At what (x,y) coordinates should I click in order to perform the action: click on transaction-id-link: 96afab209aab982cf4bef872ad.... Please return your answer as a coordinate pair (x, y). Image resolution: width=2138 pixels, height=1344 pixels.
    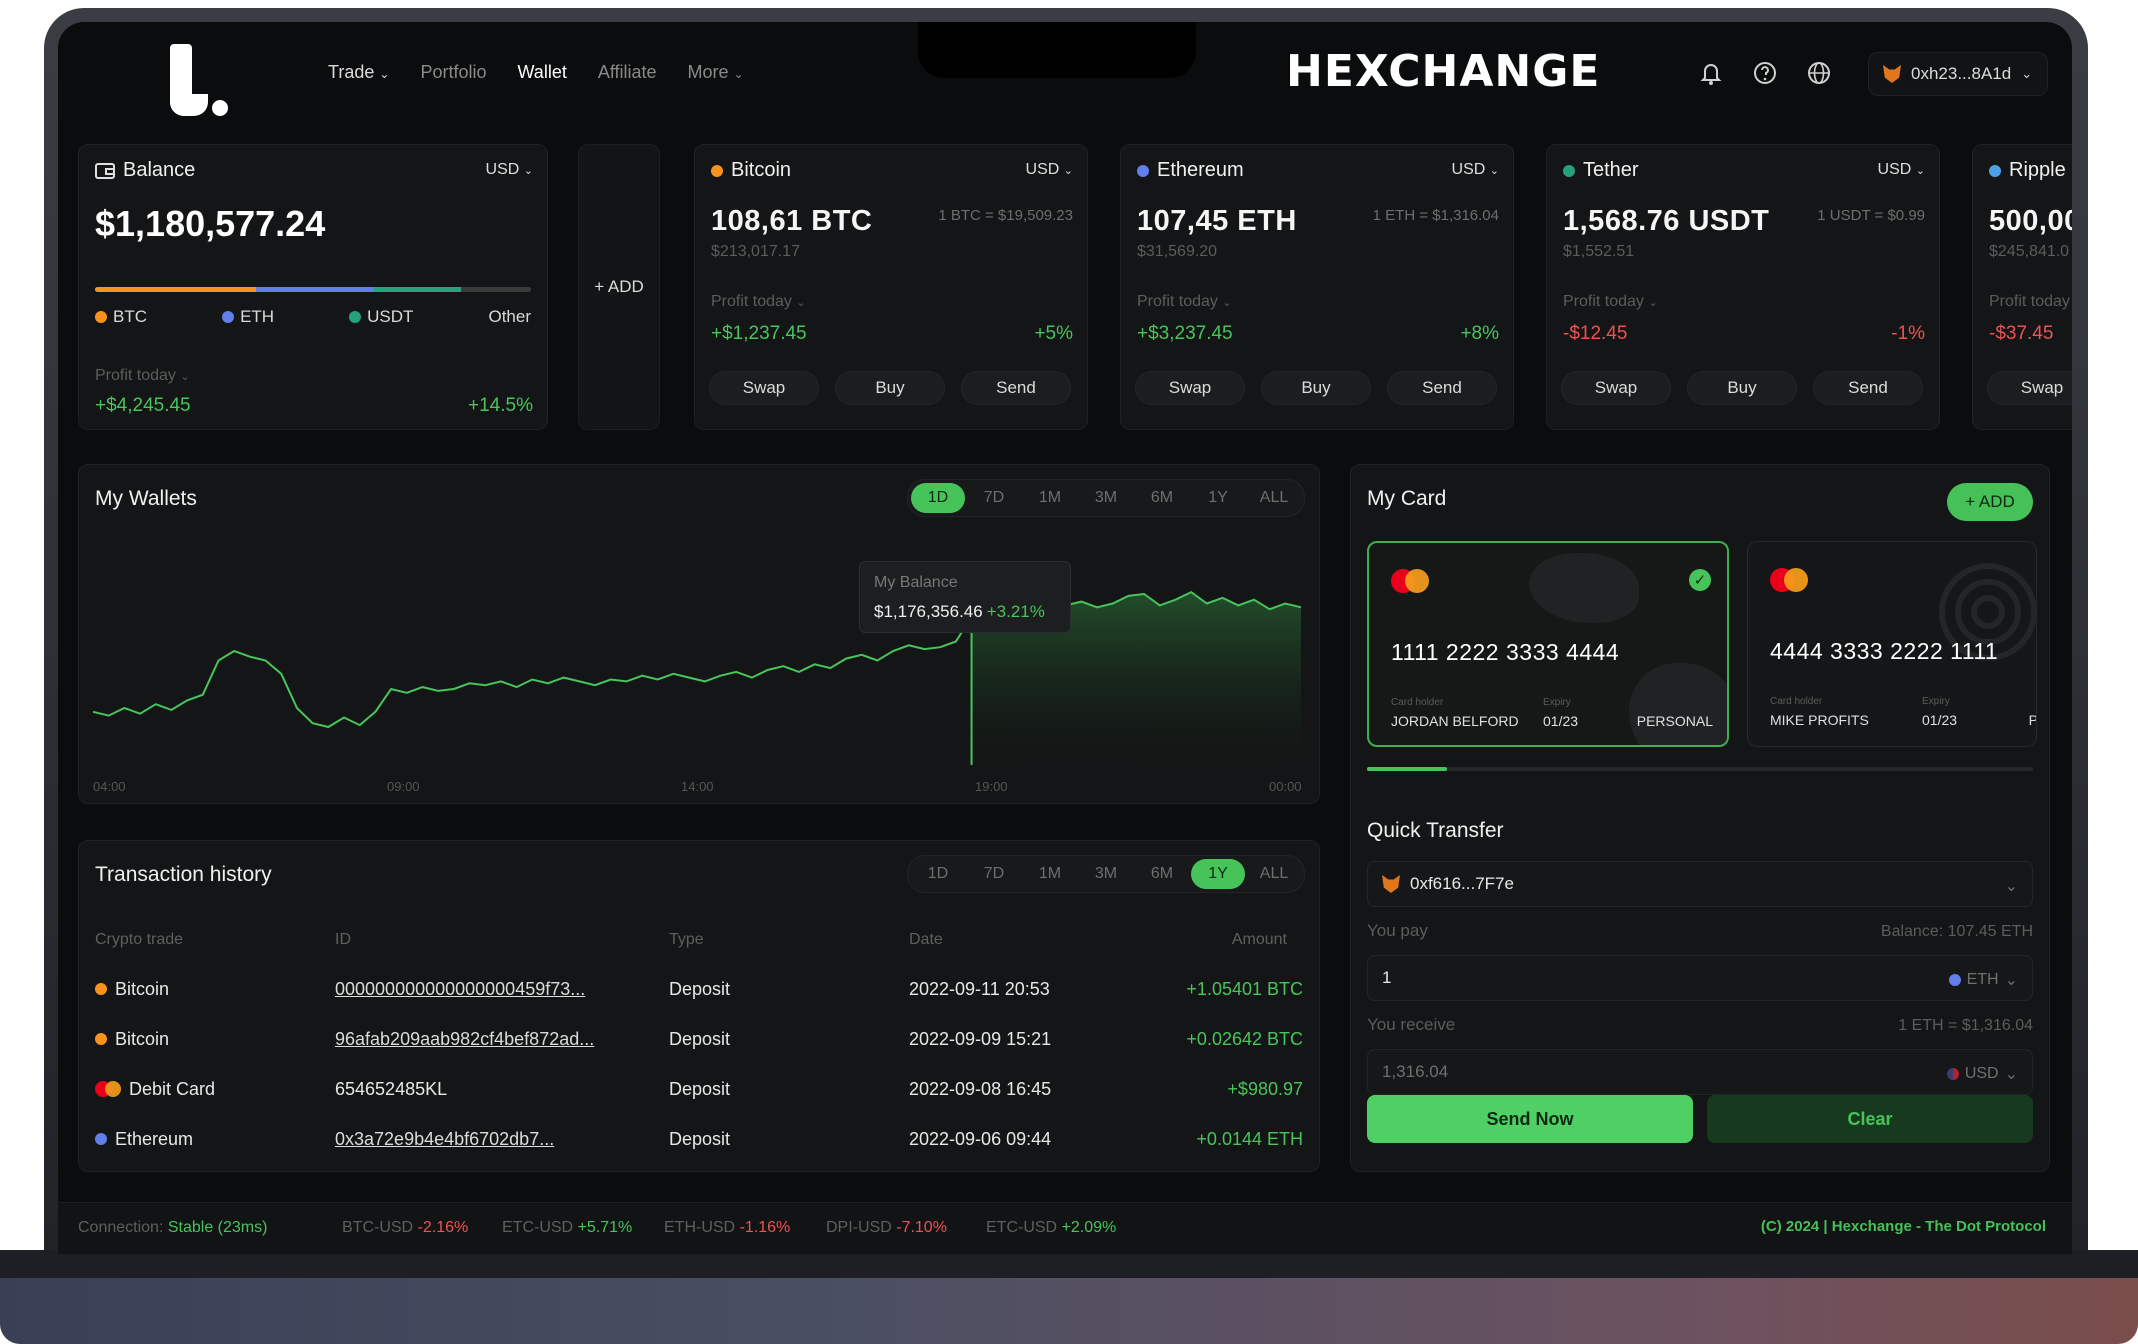
    Looking at the image, I should click on (465, 1038).